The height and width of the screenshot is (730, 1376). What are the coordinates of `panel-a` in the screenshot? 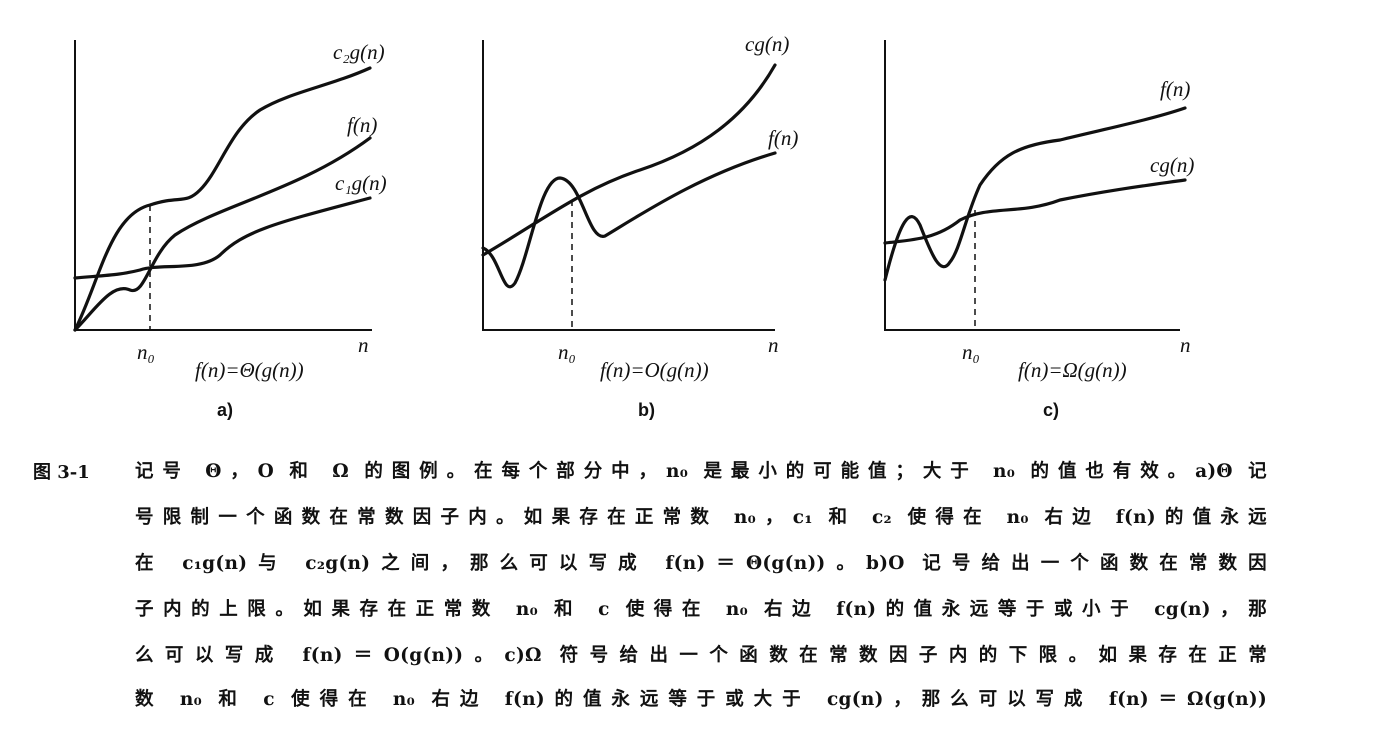 It's located at (222, 186).